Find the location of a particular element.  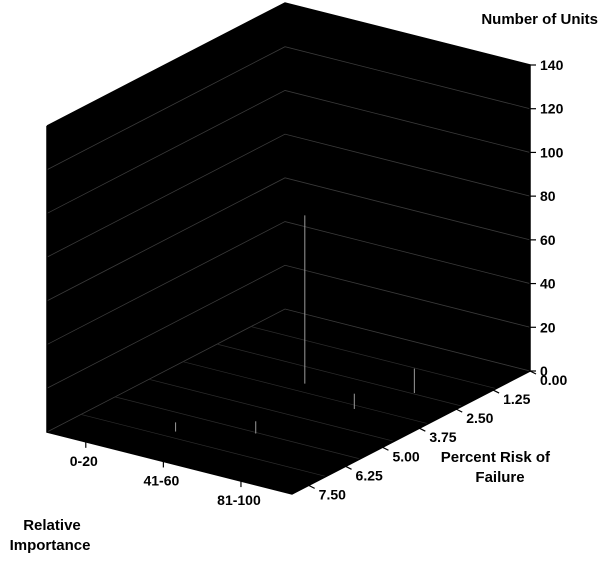

z-tick-label: 80 is located at coordinates (548, 196).